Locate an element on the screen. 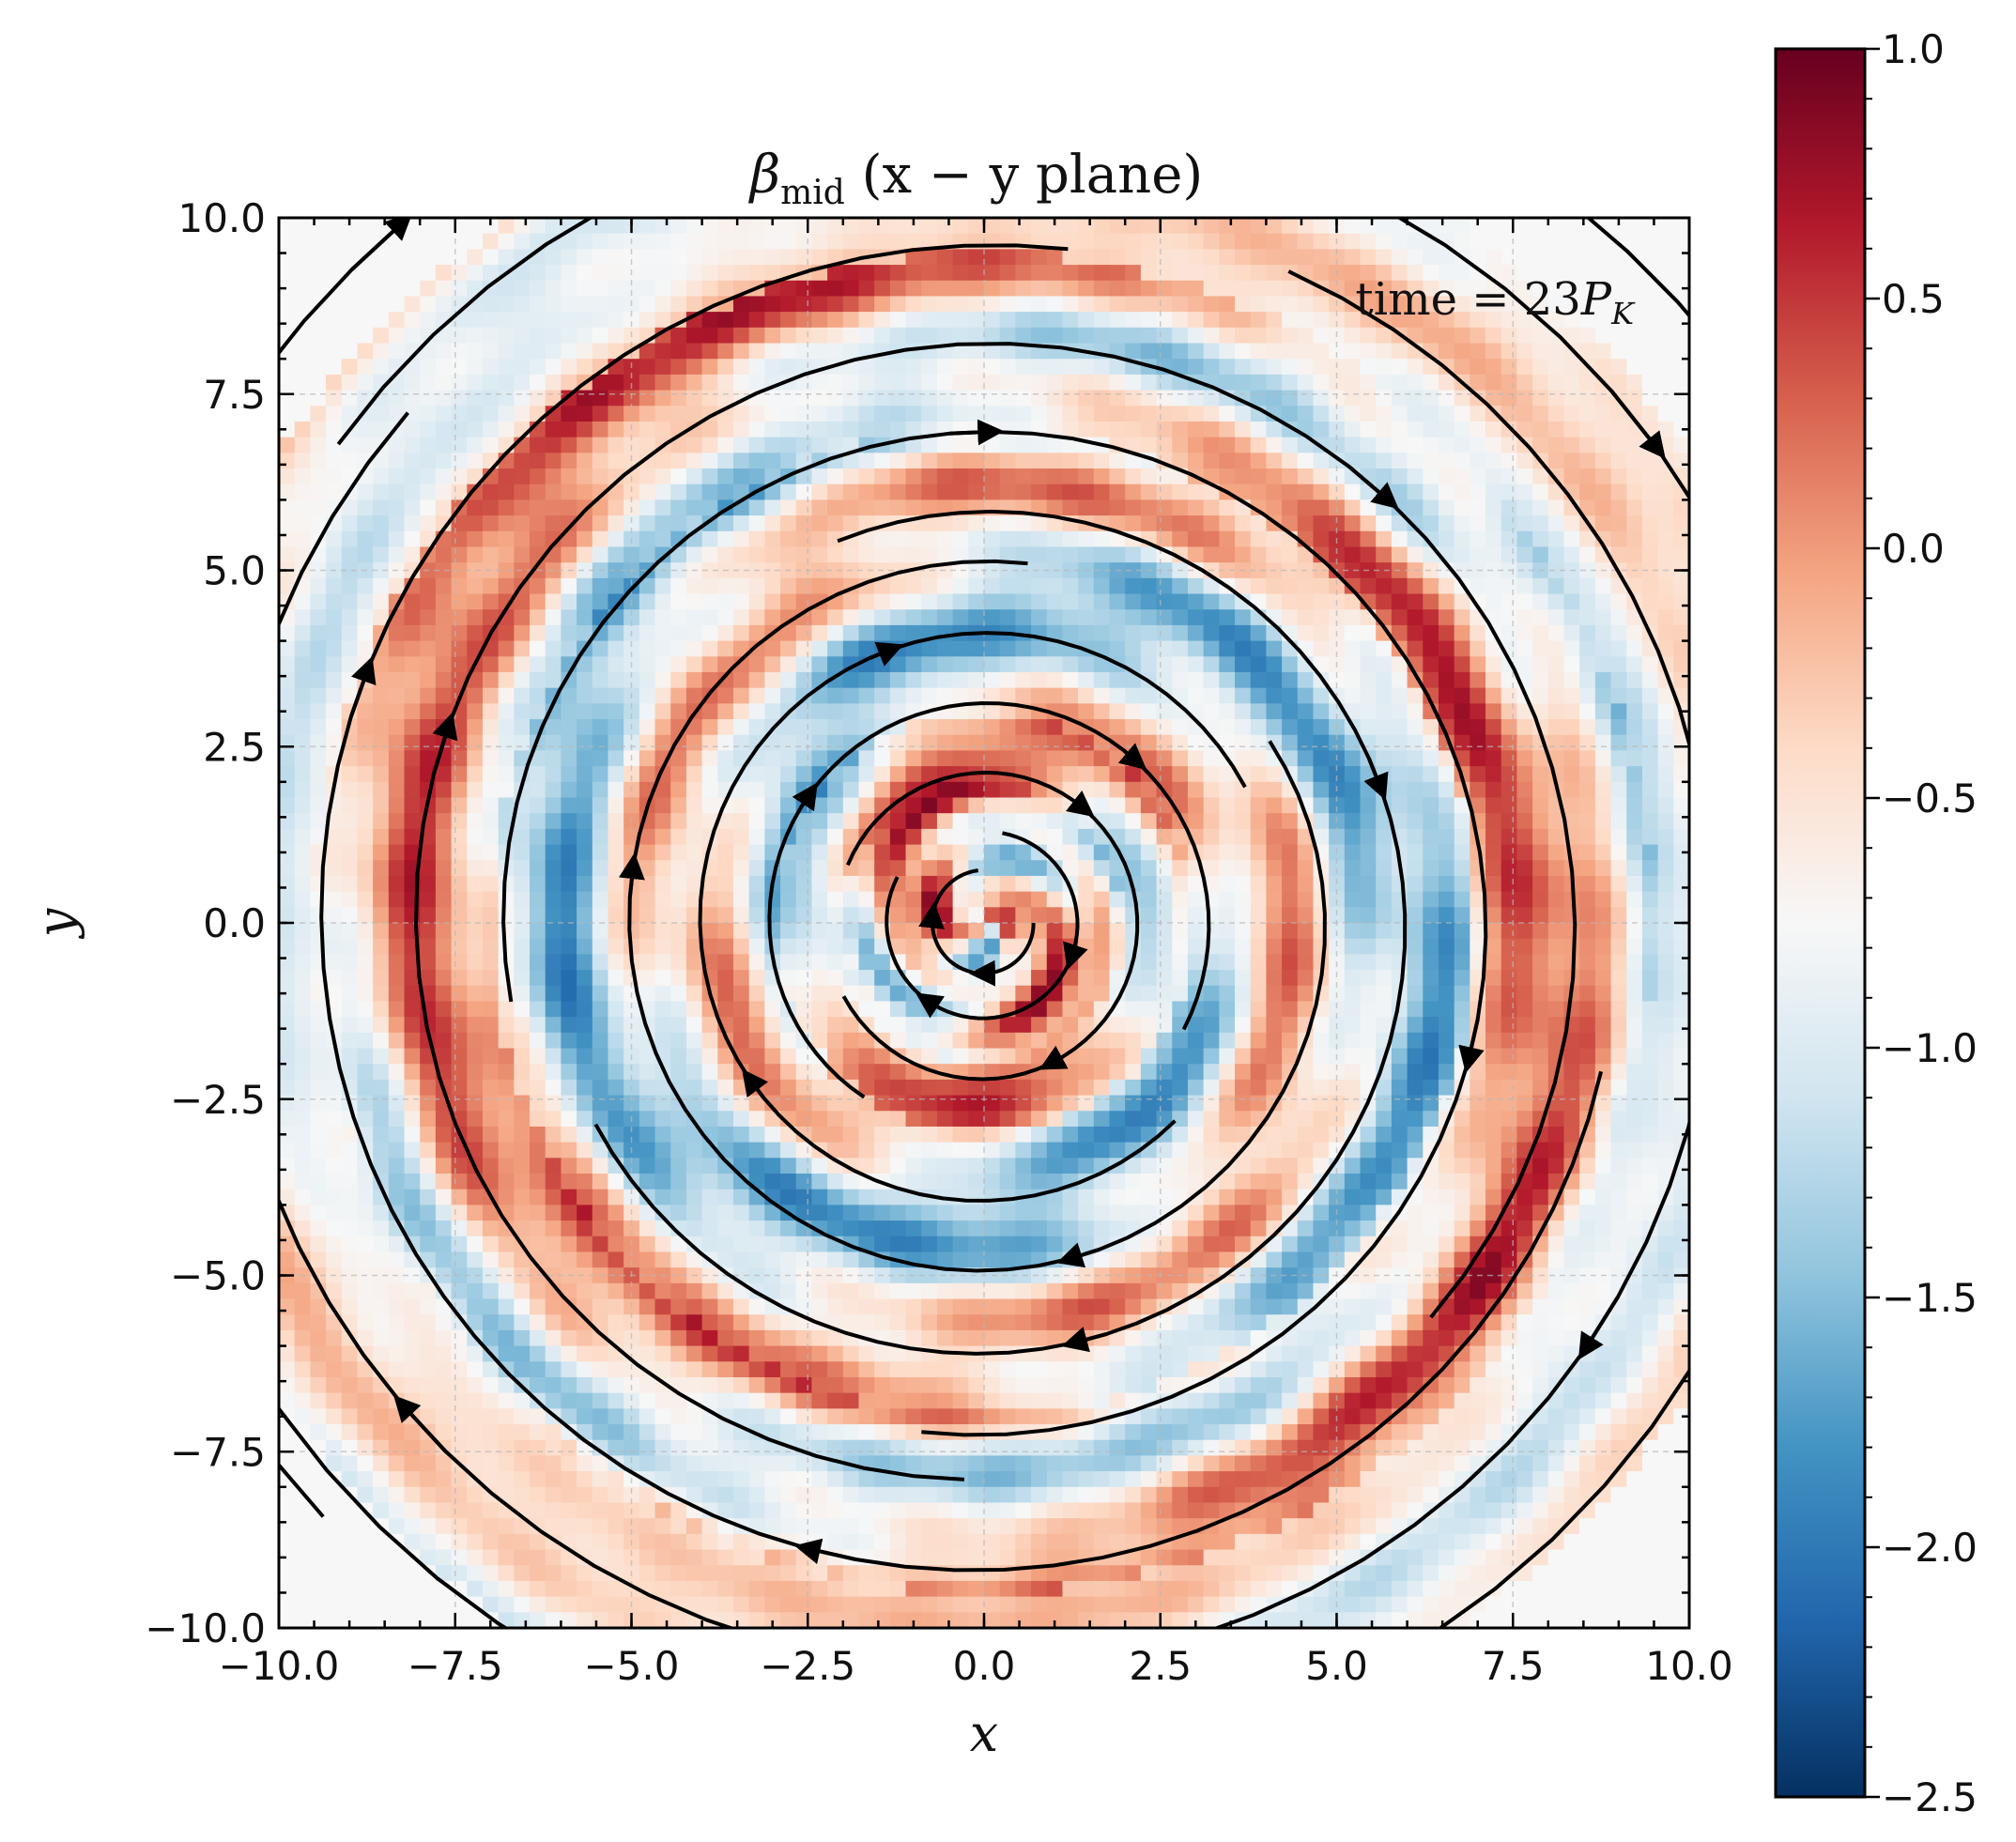 Image resolution: width=2016 pixels, height=1842 pixels. x-tick-label: 0.0 is located at coordinates (985, 1666).